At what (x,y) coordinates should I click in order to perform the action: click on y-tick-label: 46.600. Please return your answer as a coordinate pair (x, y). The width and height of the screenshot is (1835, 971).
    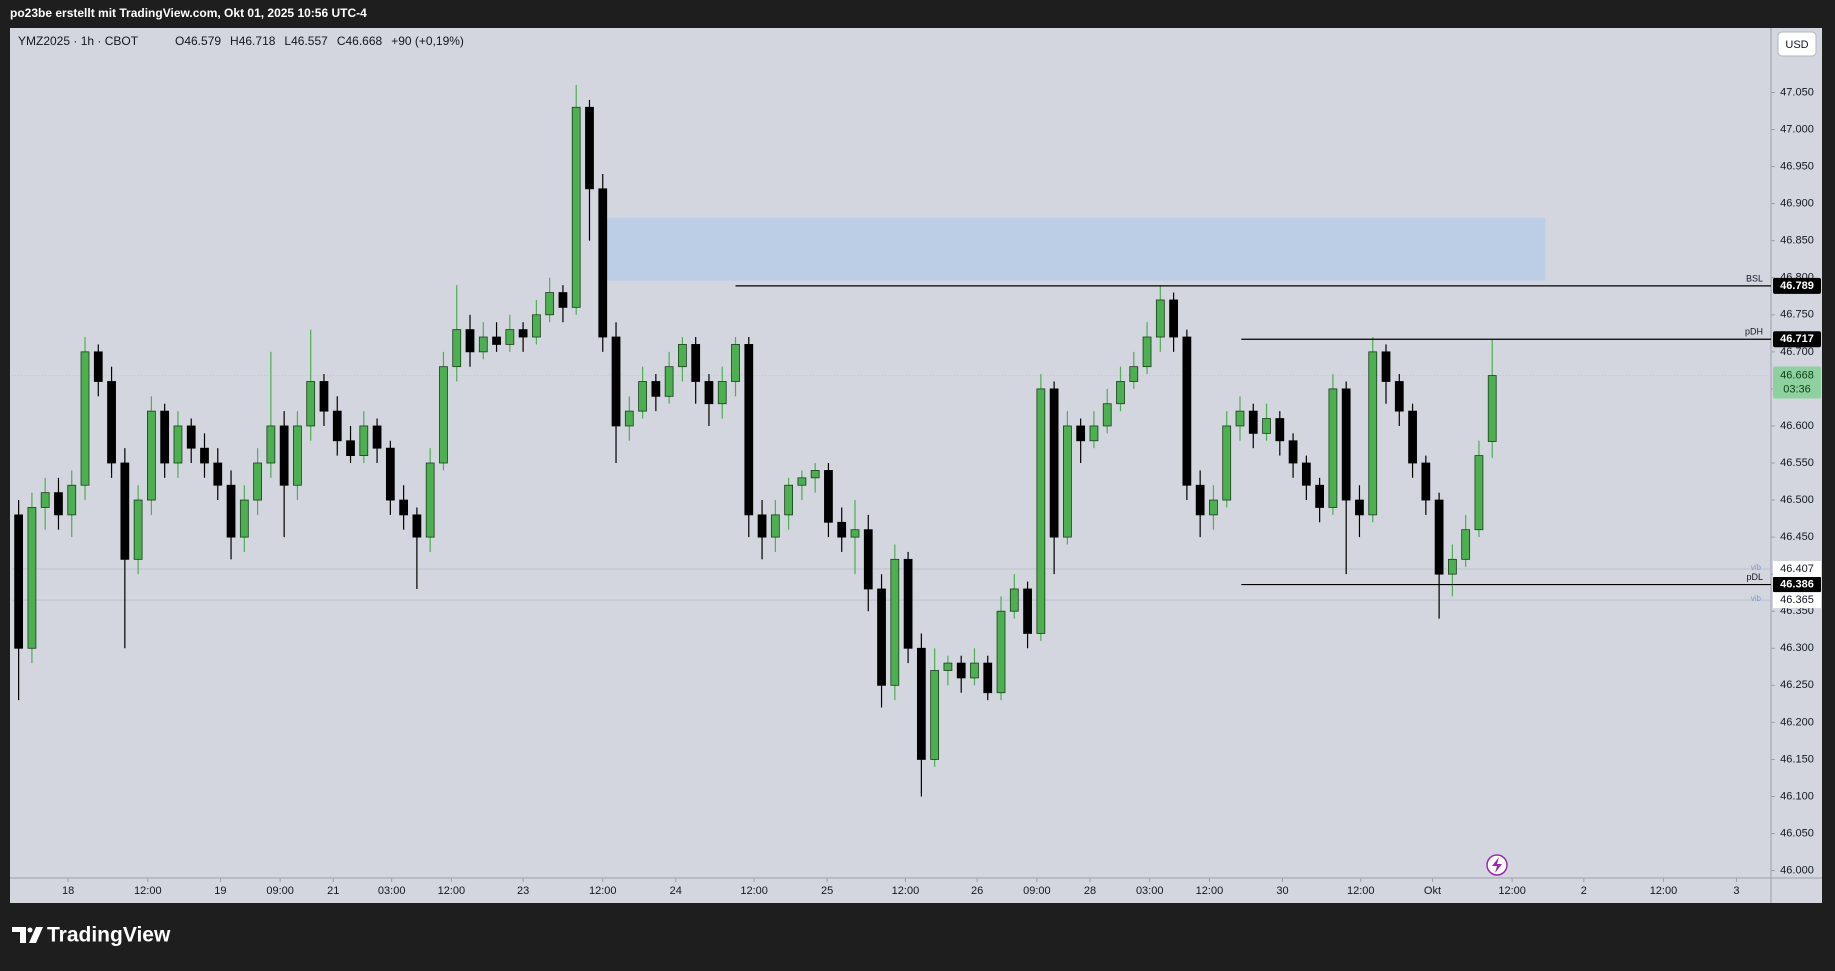
    Looking at the image, I should click on (1797, 426).